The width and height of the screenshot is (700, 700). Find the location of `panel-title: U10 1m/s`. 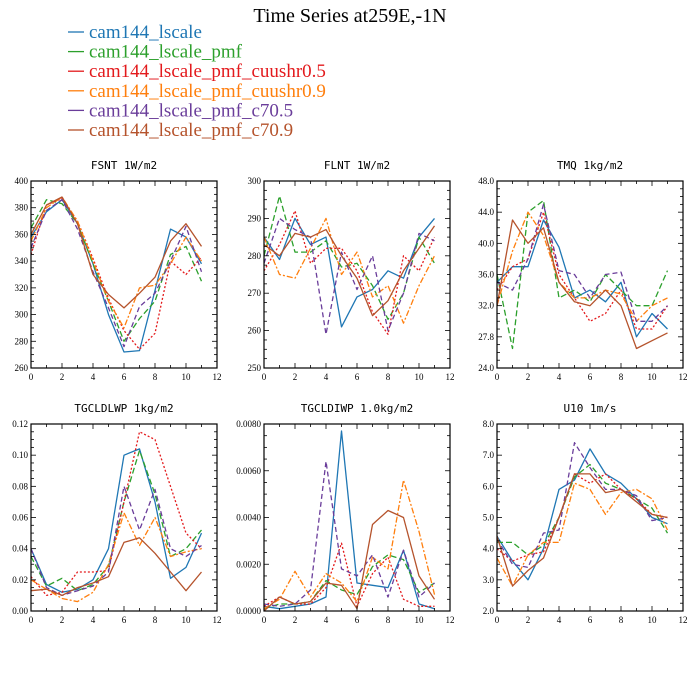

panel-title: U10 1m/s is located at coordinates (590, 408).